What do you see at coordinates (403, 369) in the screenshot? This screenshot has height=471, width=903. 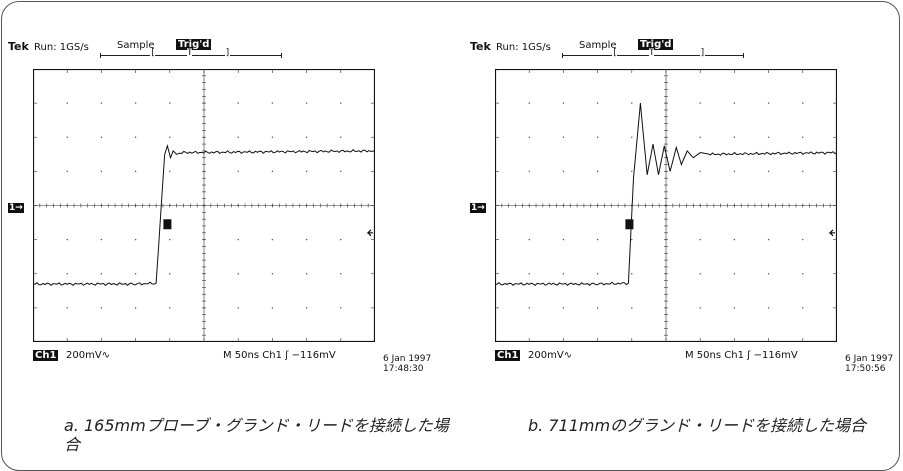 I see `capture-time: 17:48:30` at bounding box center [403, 369].